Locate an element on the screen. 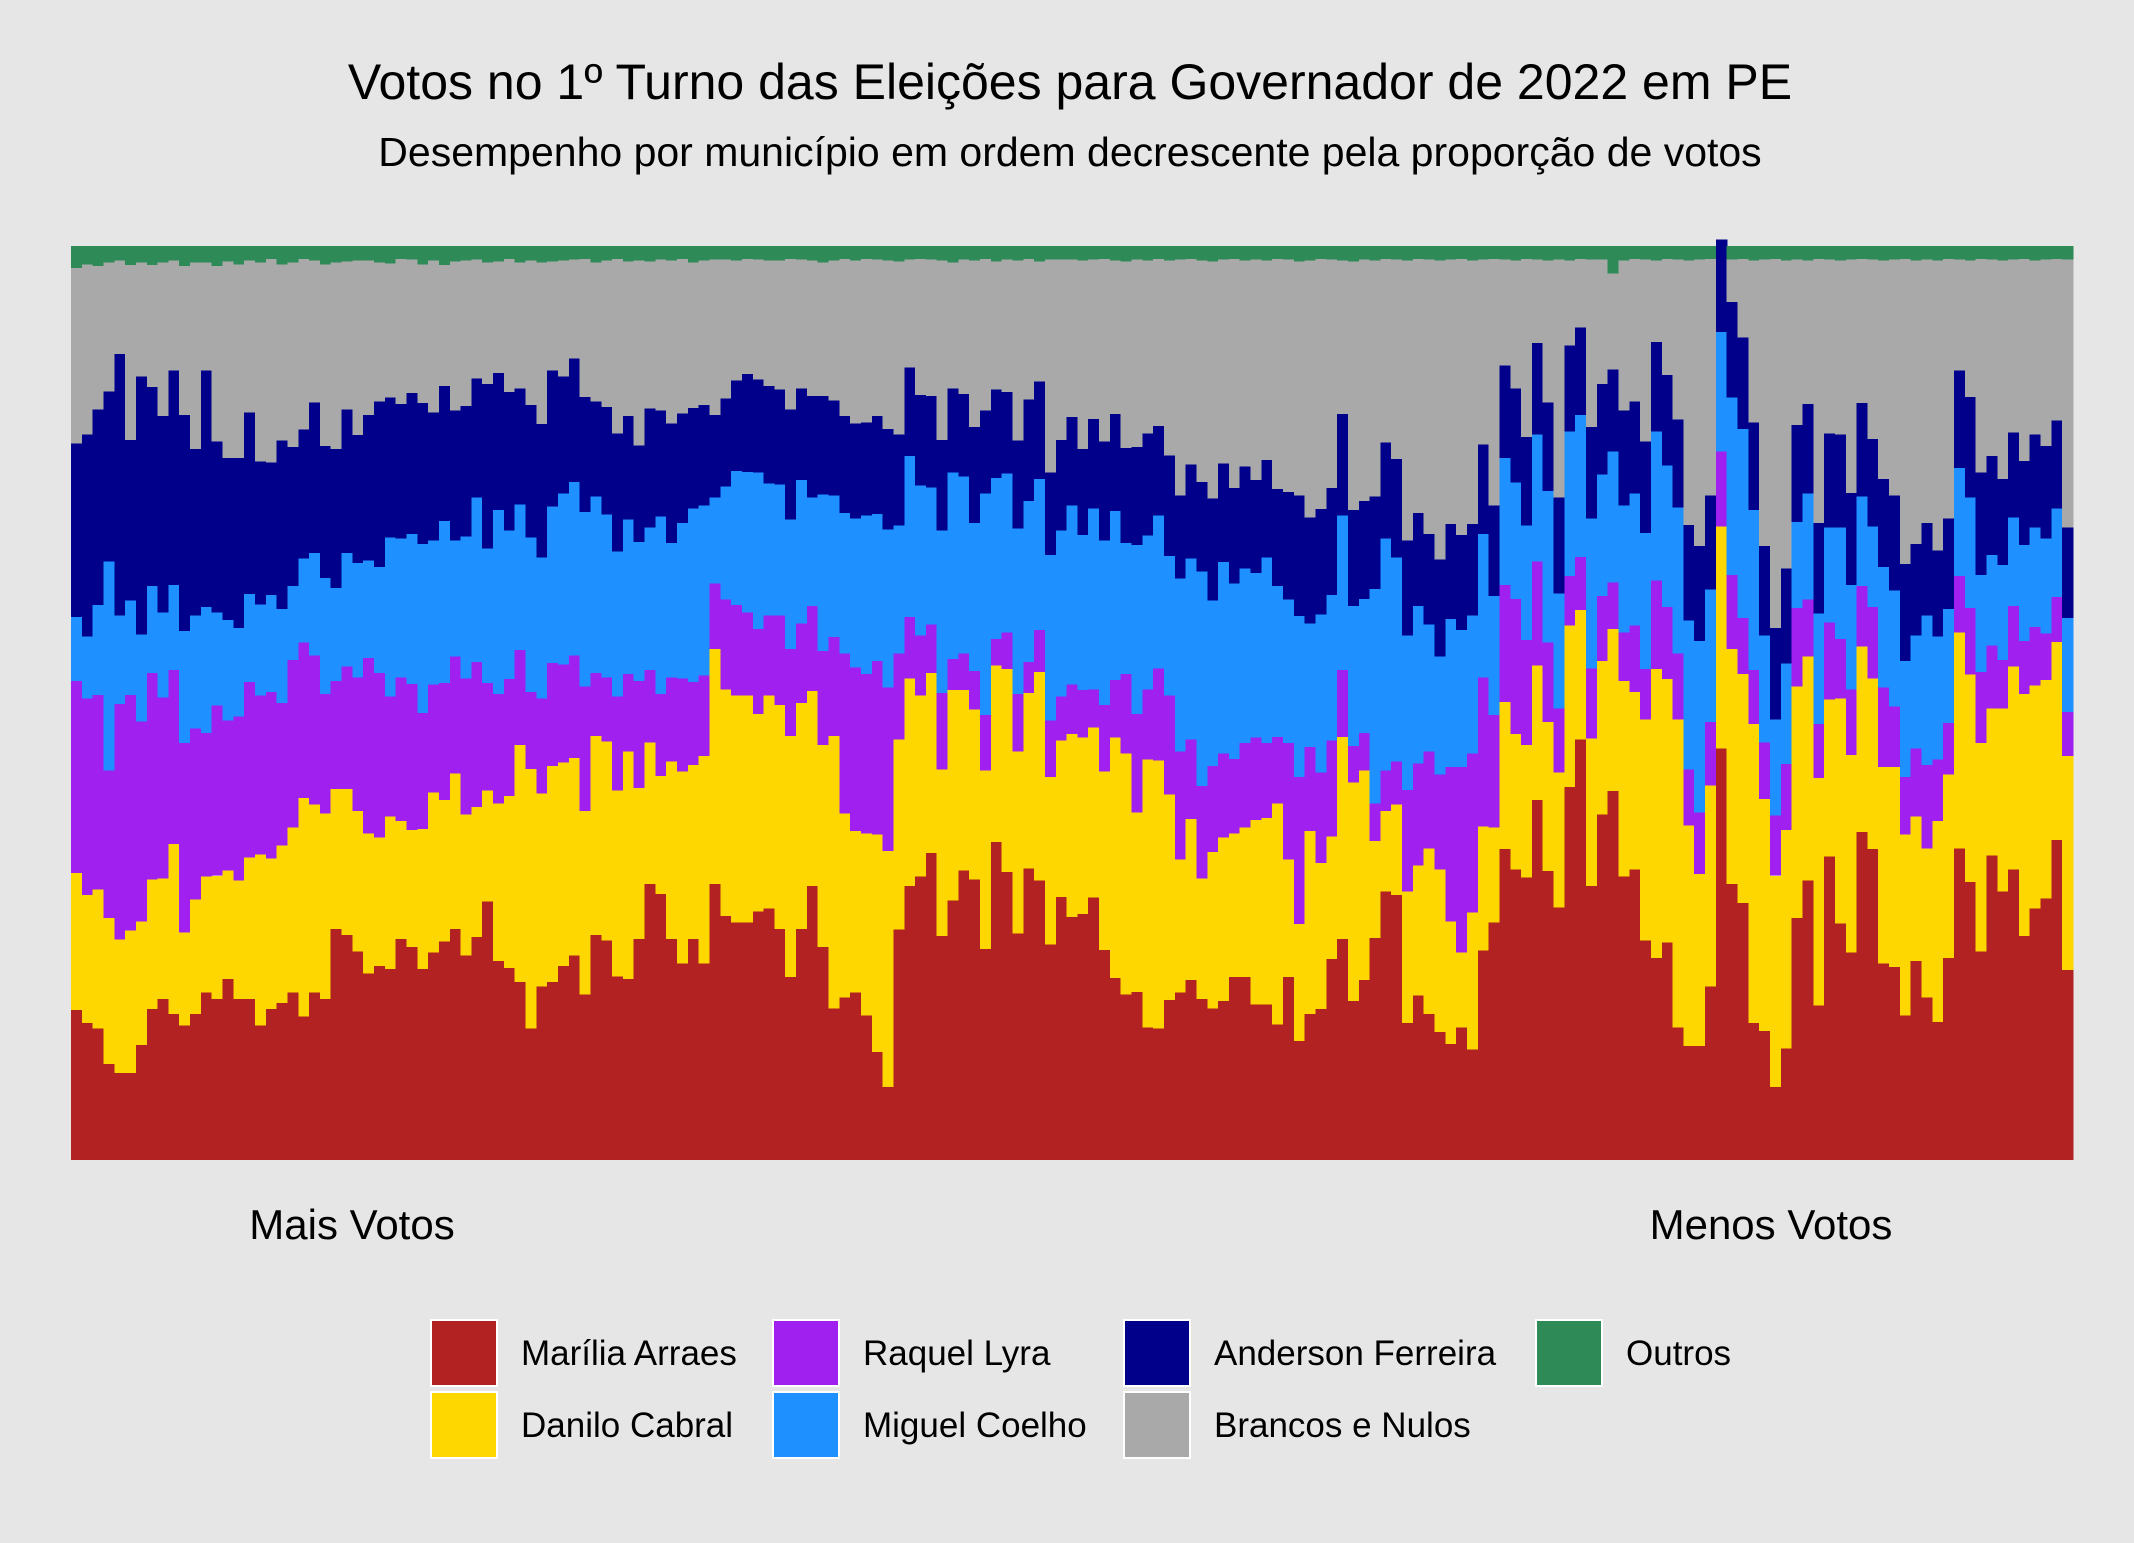 The image size is (2134, 1543). legend-label: Danilo Cabral is located at coordinates (627, 1425).